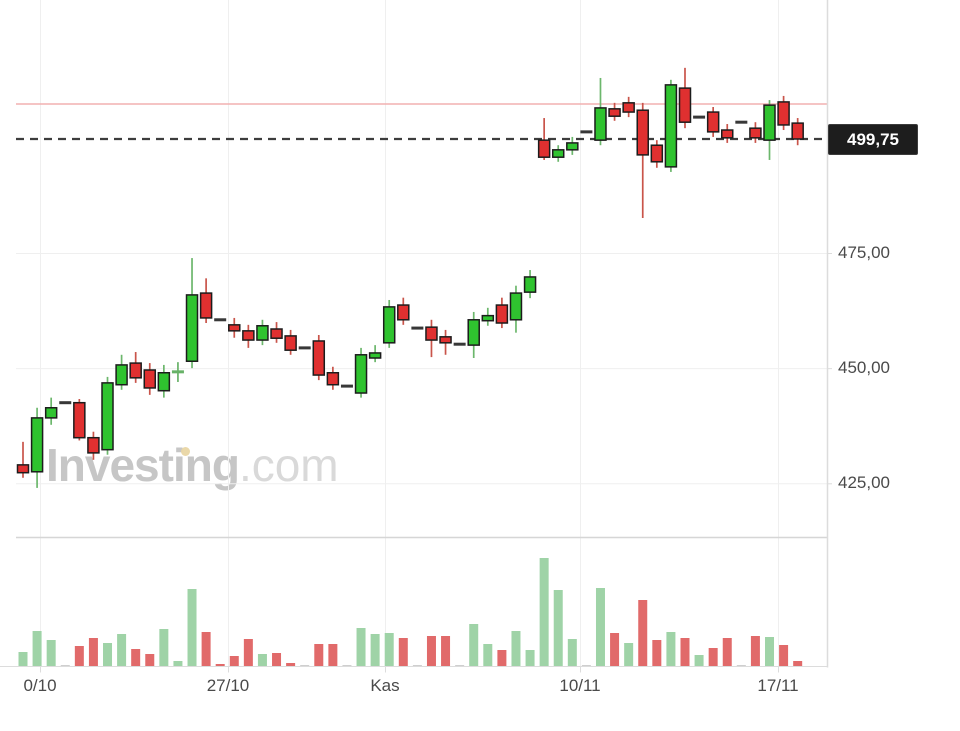 Image resolution: width=960 pixels, height=731 pixels. I want to click on price-axis-label: 450,00, so click(864, 368).